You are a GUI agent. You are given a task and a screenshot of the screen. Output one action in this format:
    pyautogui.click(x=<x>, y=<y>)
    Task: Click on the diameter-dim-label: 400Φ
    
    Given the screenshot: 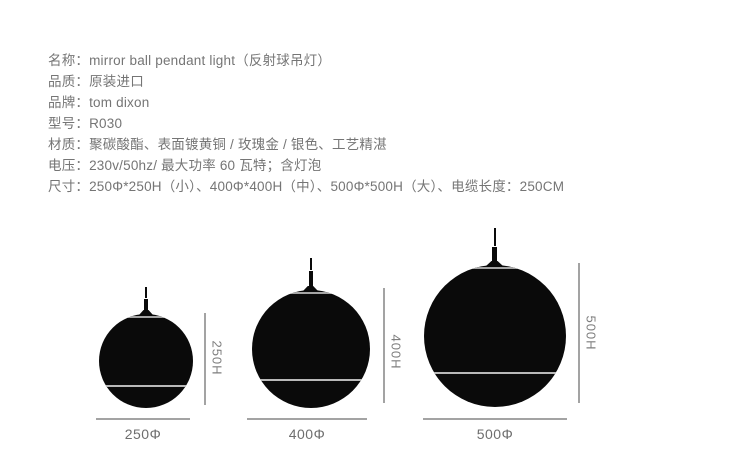 What is the action you would take?
    pyautogui.click(x=307, y=434)
    